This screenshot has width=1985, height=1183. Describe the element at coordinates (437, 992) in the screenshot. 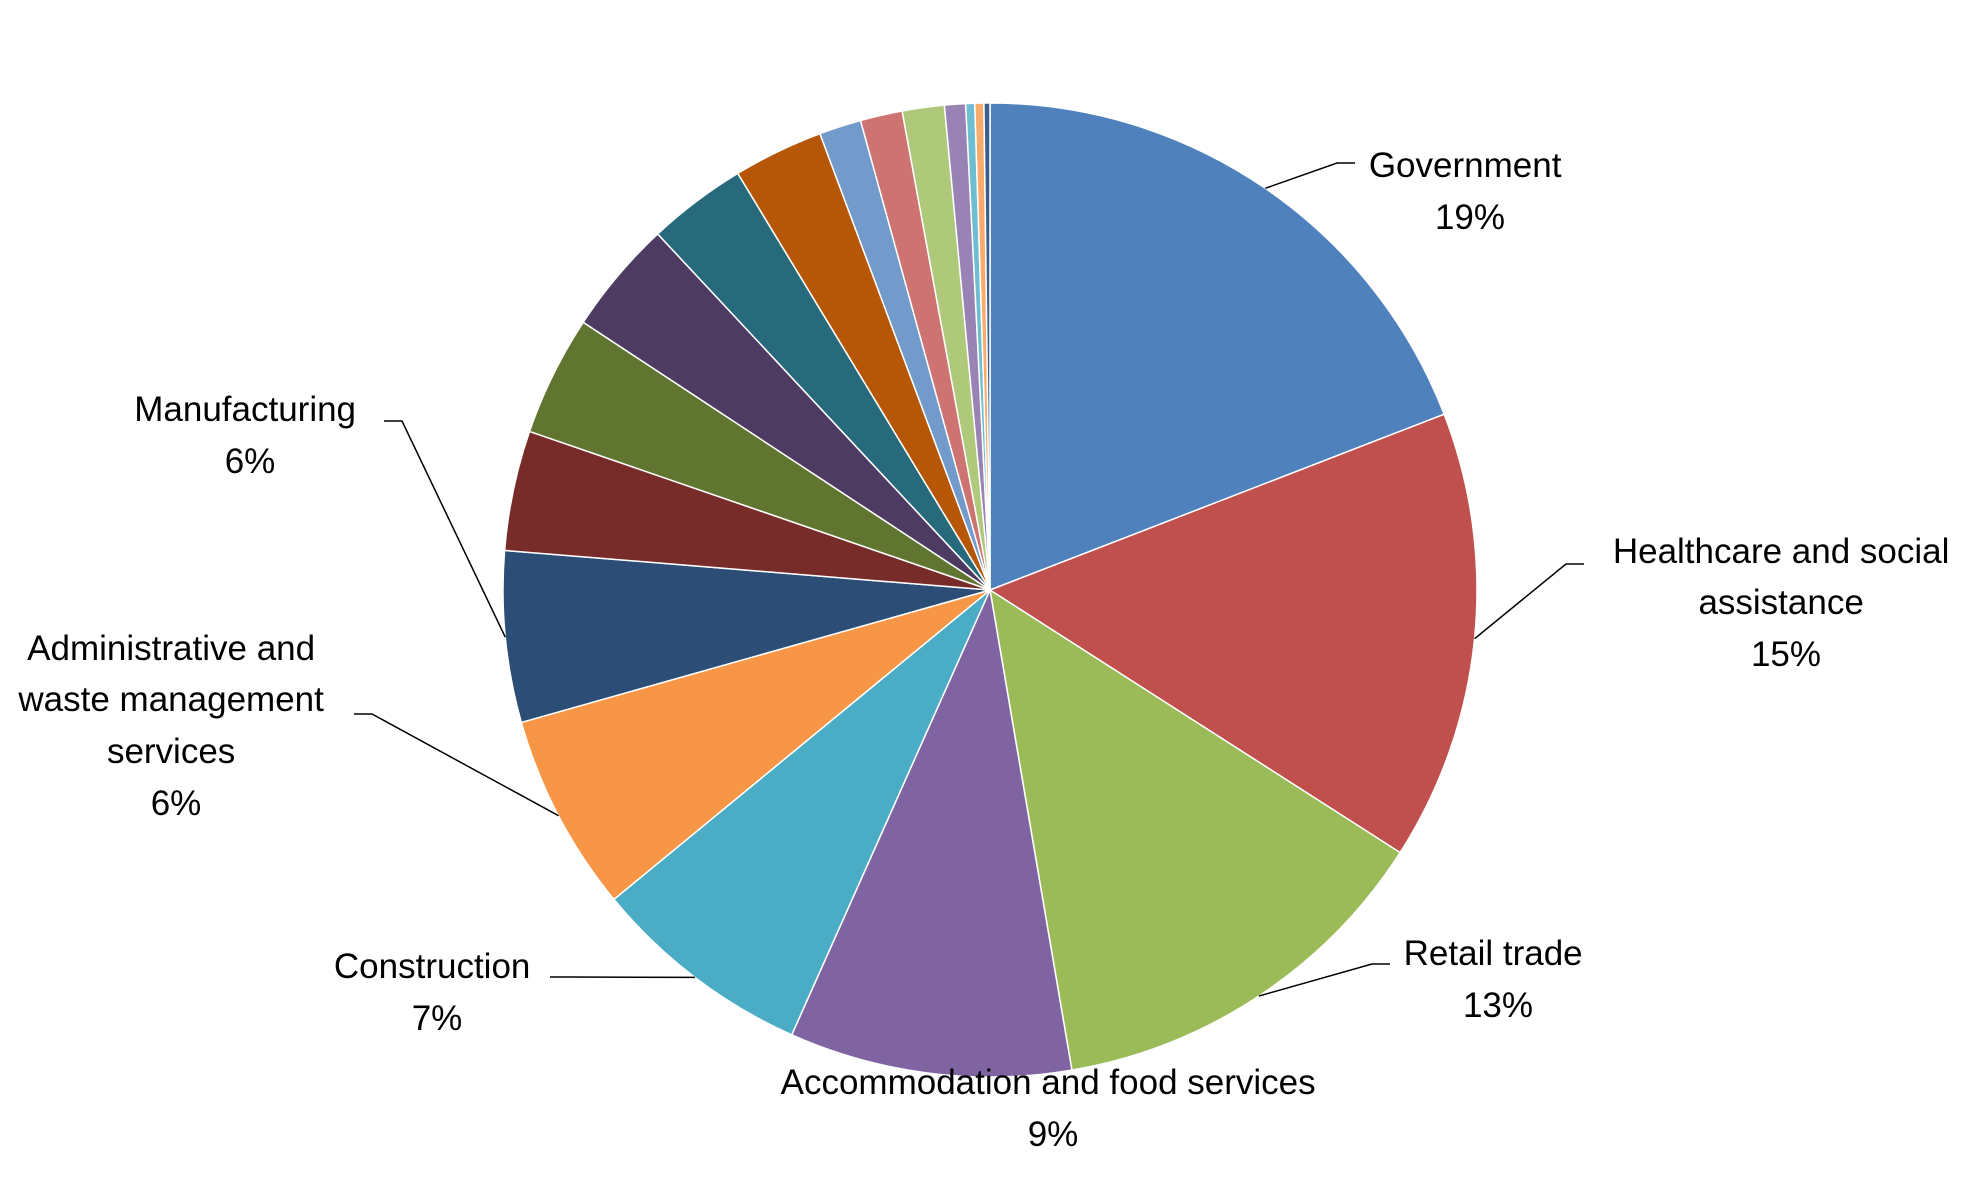

I see `label-construction: Construction 7%` at that location.